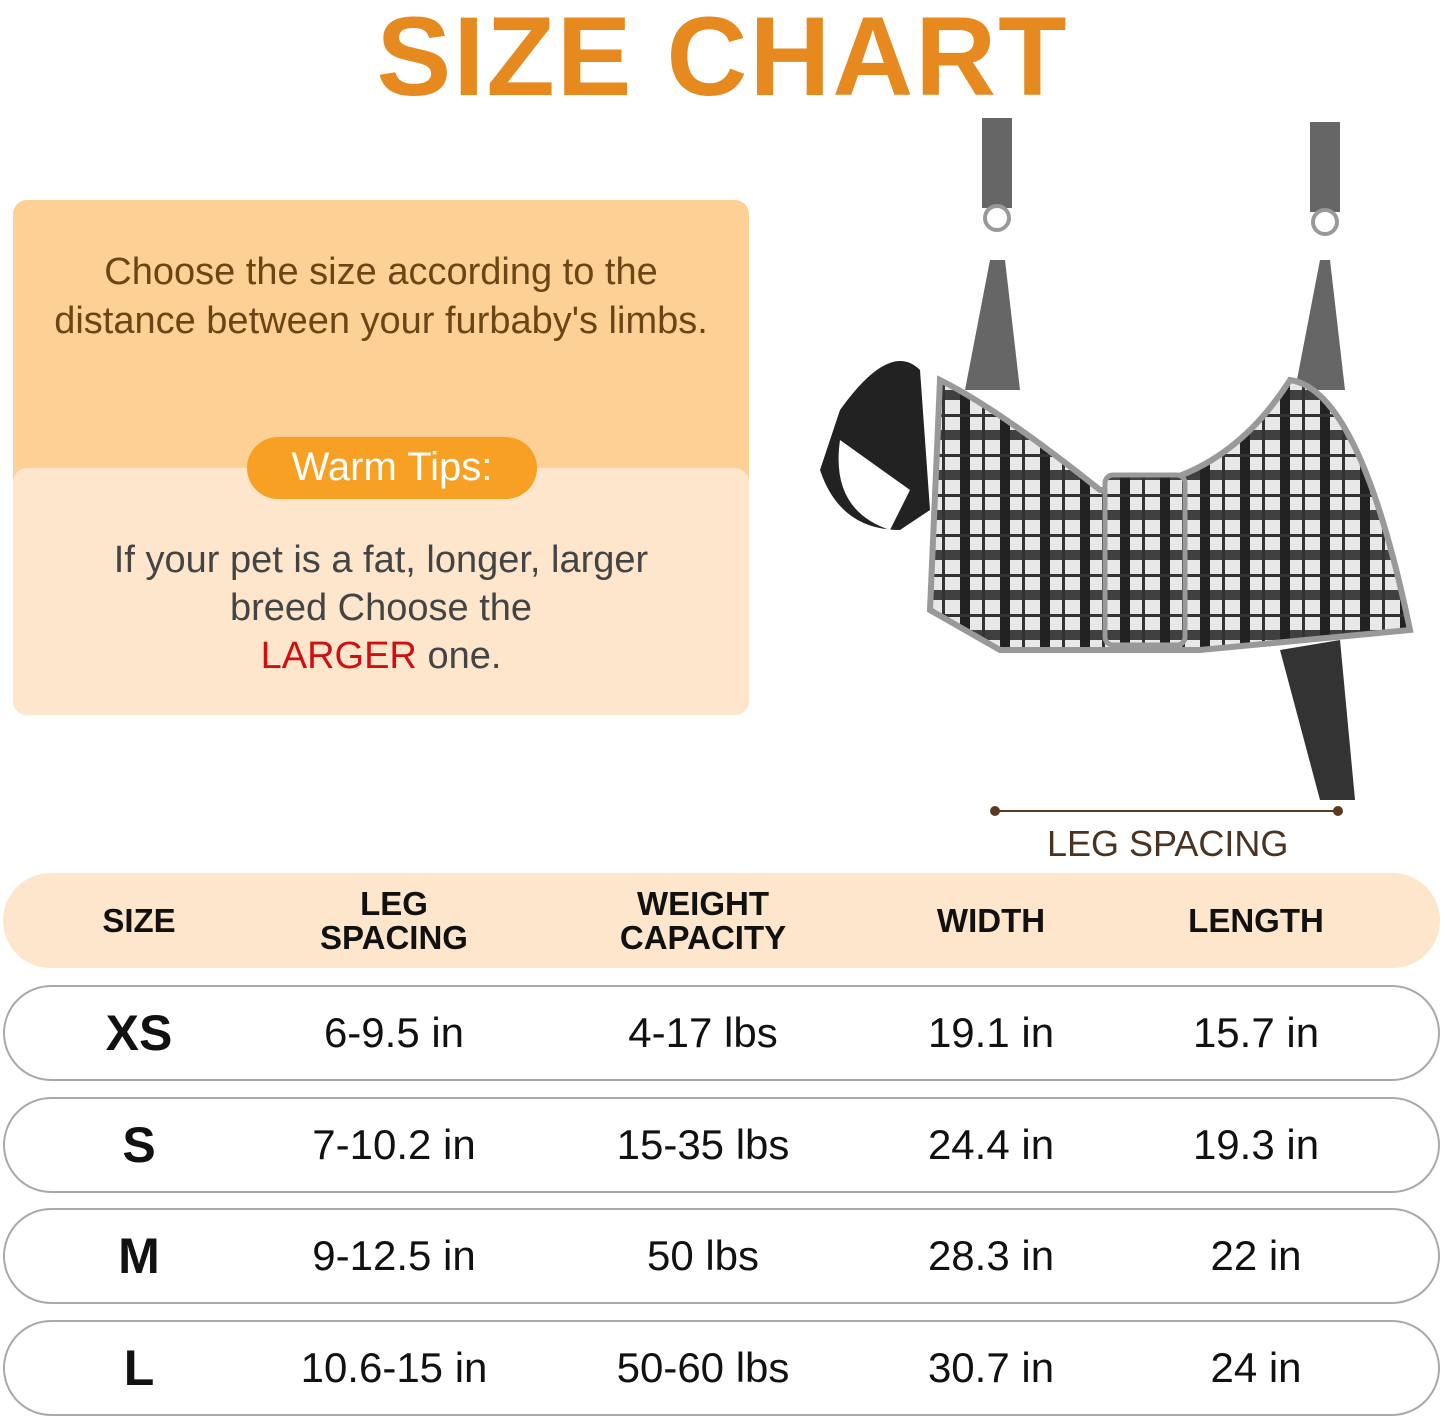 This screenshot has height=1418, width=1445. Describe the element at coordinates (394, 920) in the screenshot. I see `header-leg-spacing: LEG SPACING` at that location.